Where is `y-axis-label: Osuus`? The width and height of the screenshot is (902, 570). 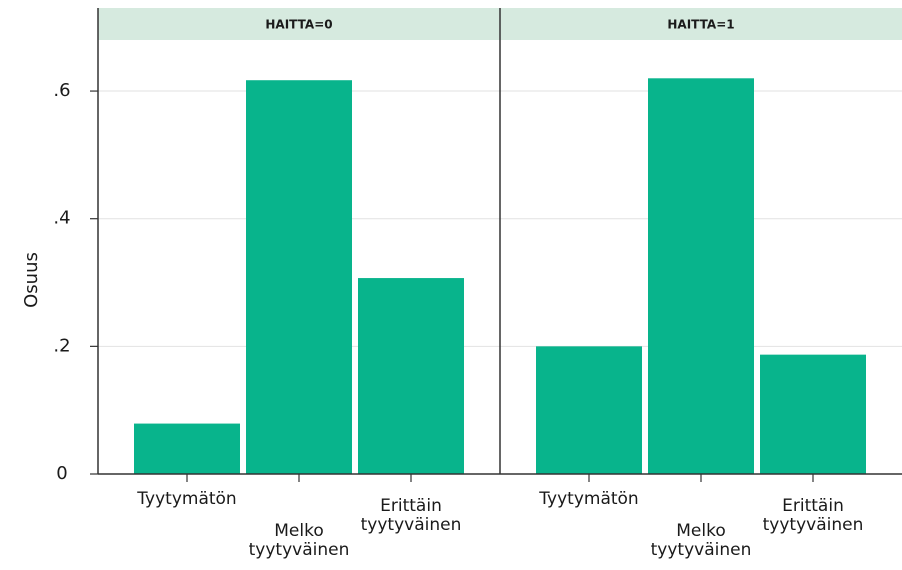 y-axis-label: Osuus is located at coordinates (31, 280).